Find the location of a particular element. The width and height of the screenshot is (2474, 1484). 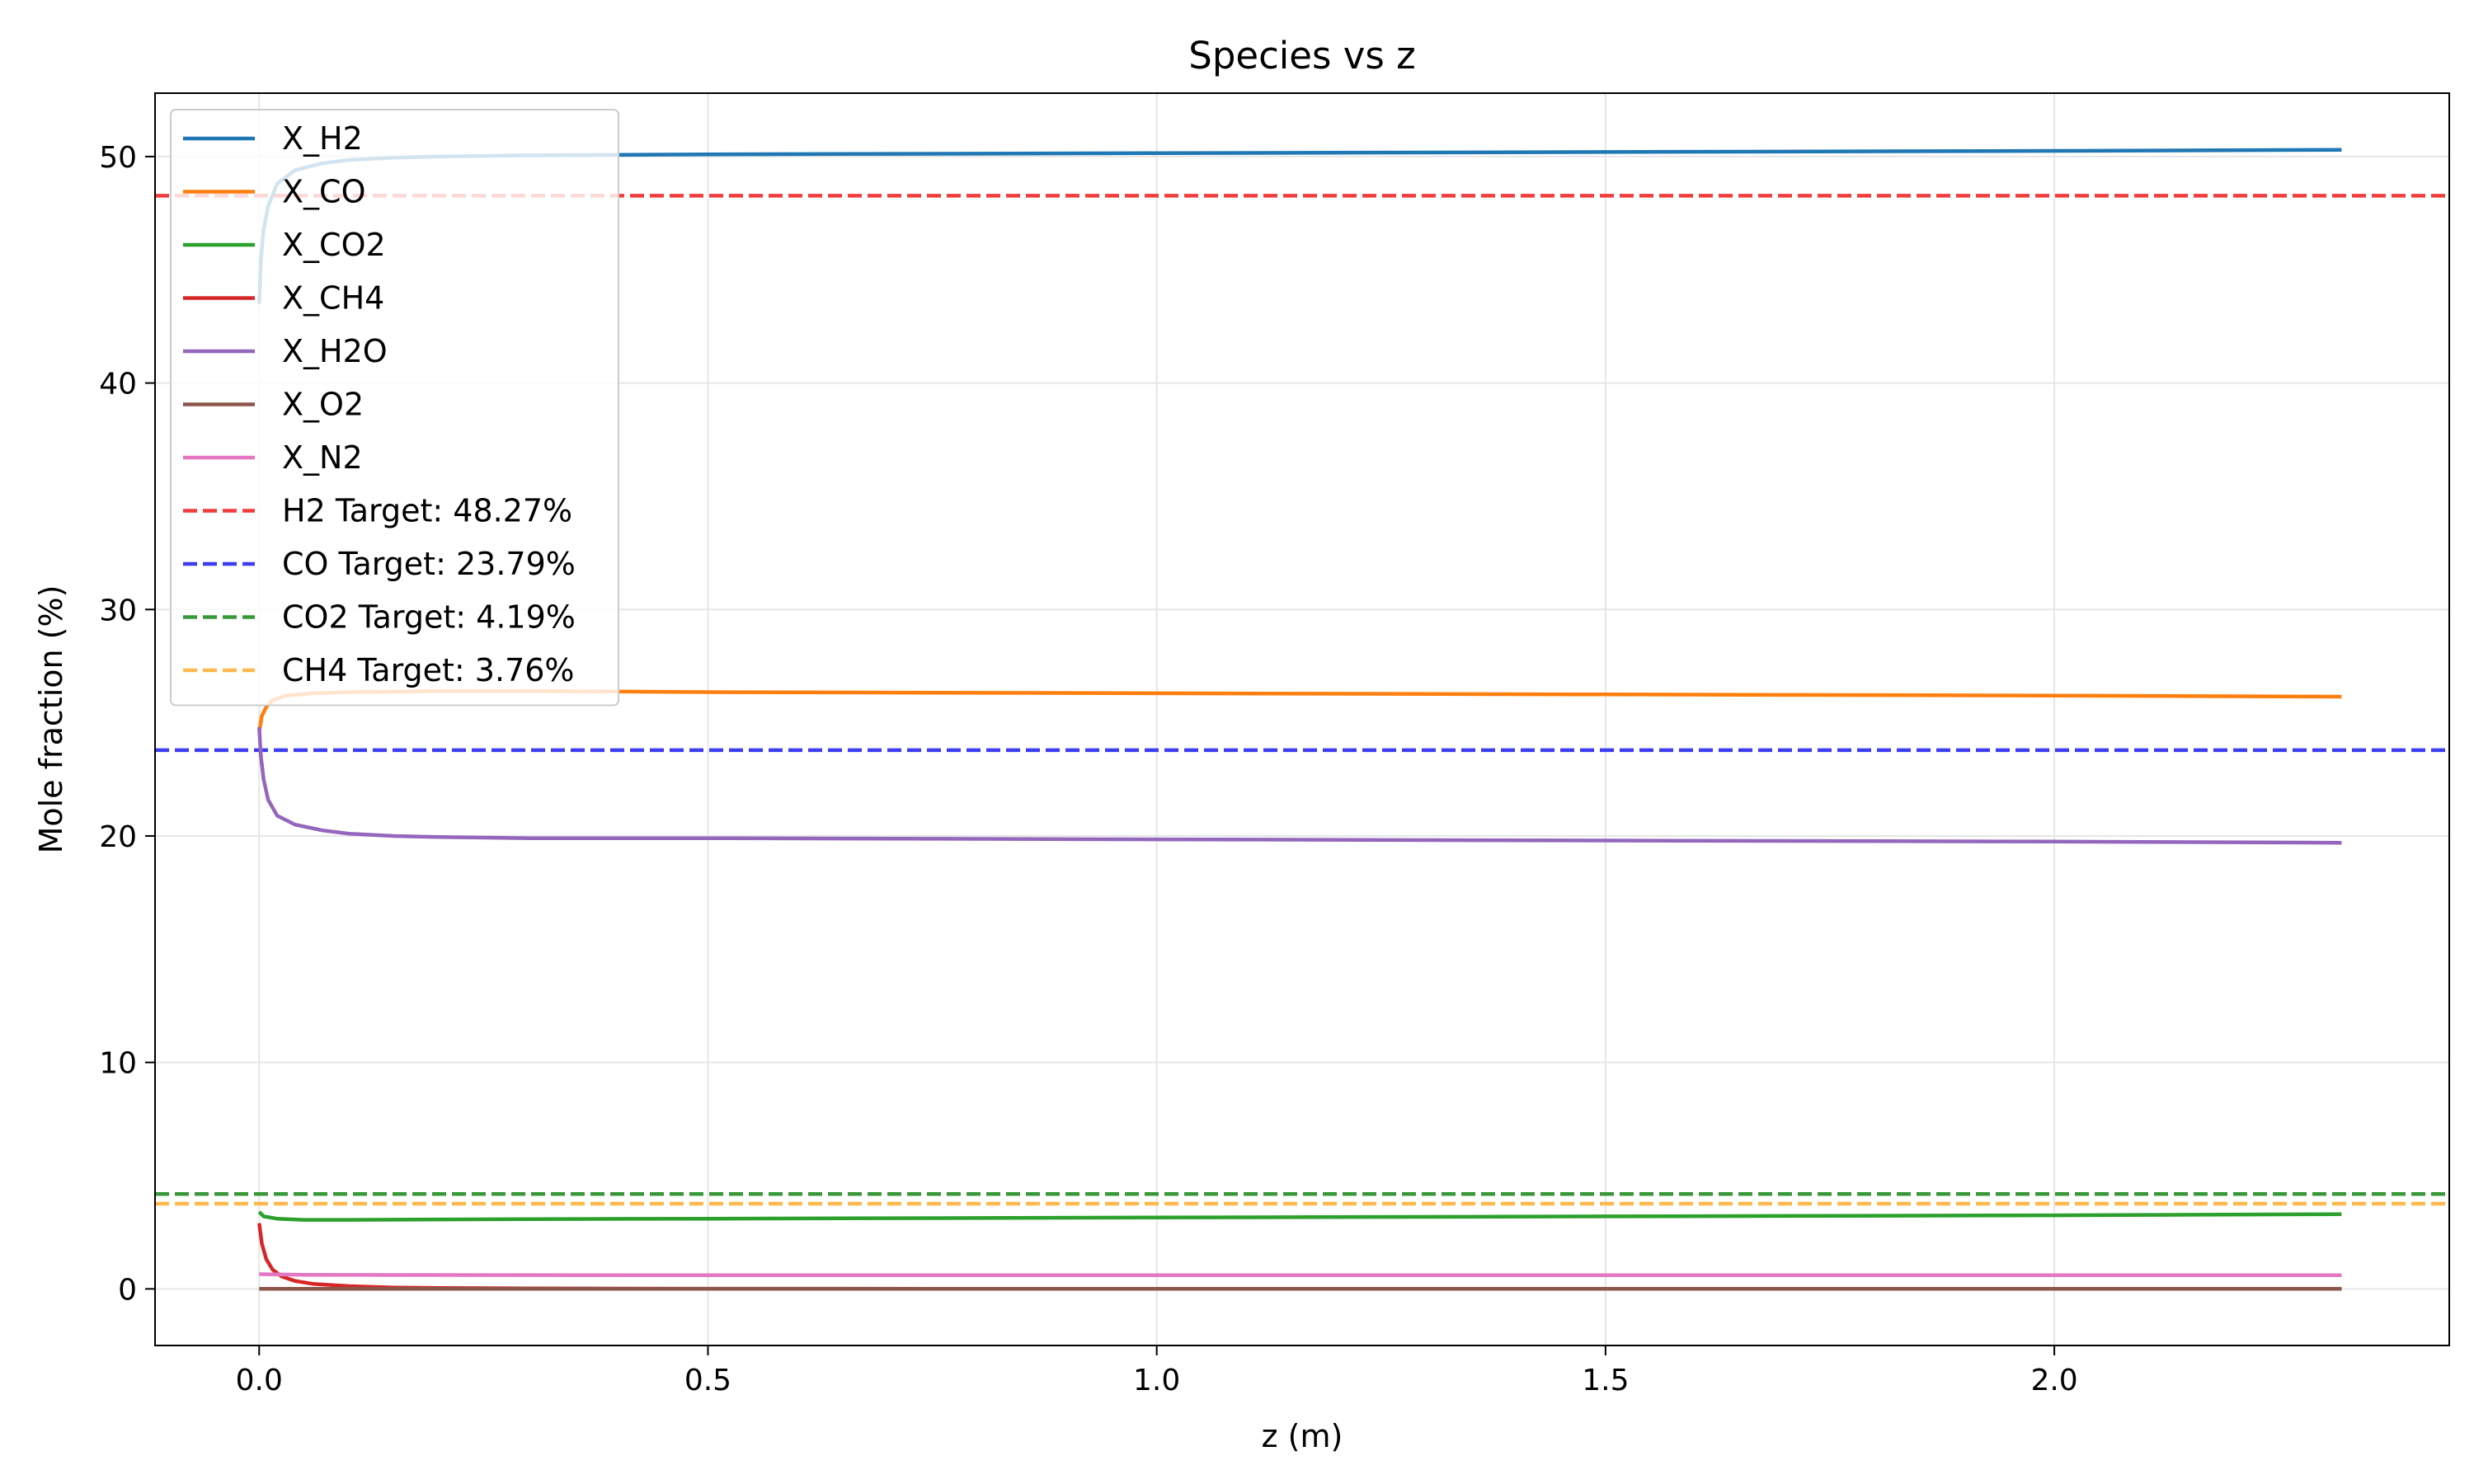

legend-label: H2 Target: 48.27% is located at coordinates (427, 511).